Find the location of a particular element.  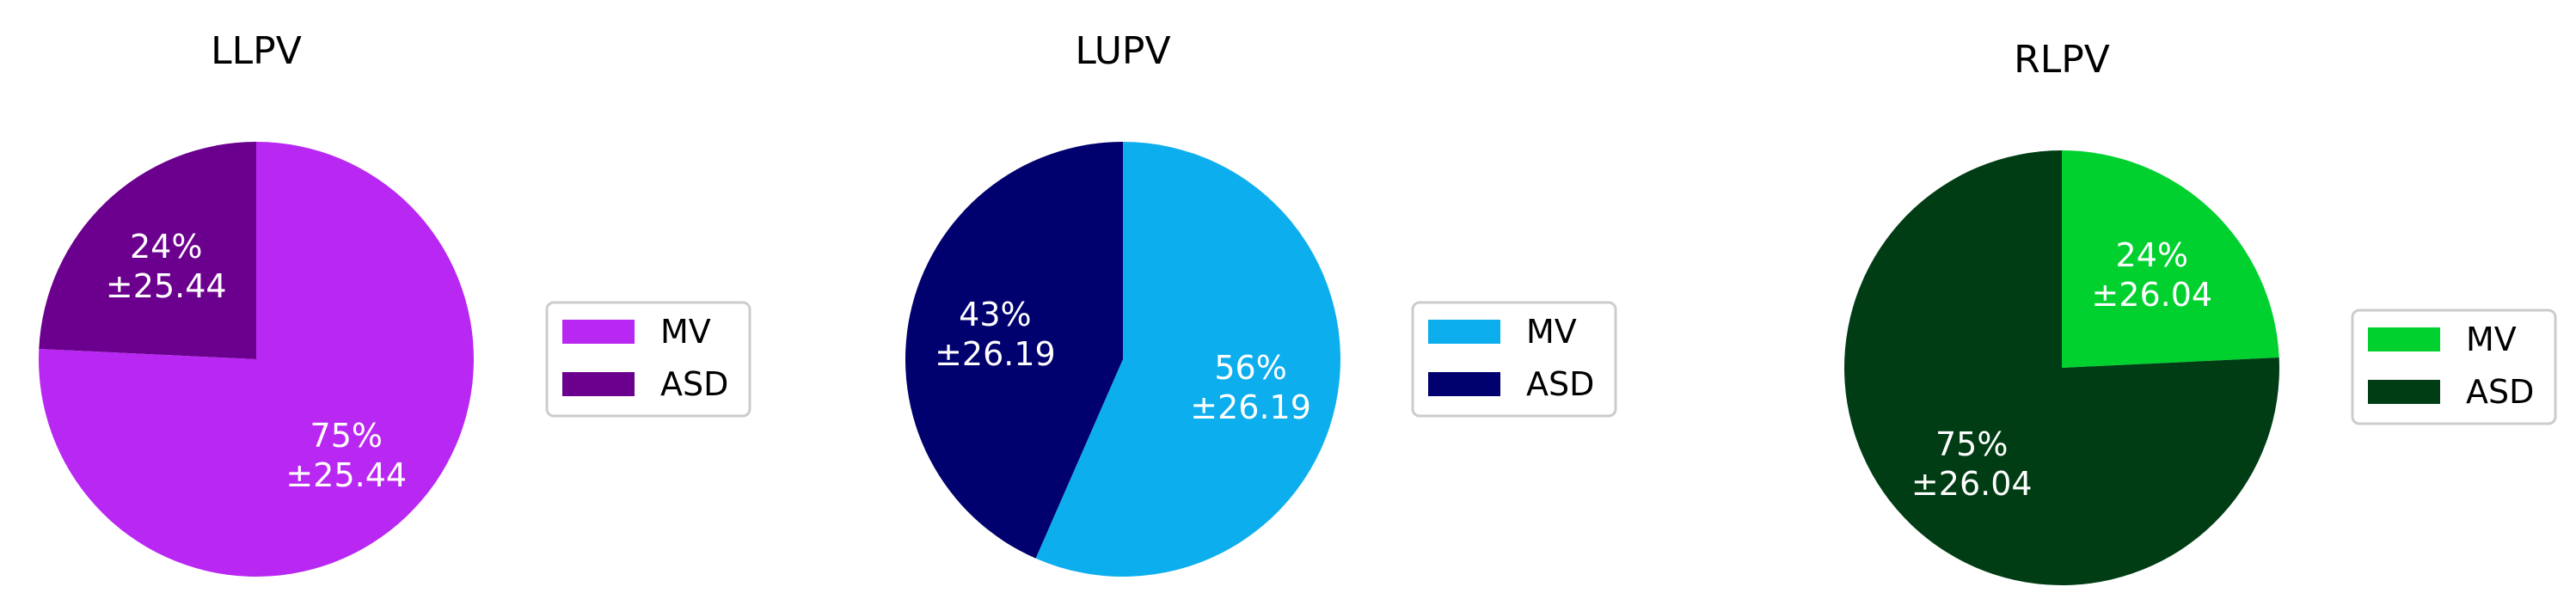

slice-percent-label: 56% is located at coordinates (1250, 368).